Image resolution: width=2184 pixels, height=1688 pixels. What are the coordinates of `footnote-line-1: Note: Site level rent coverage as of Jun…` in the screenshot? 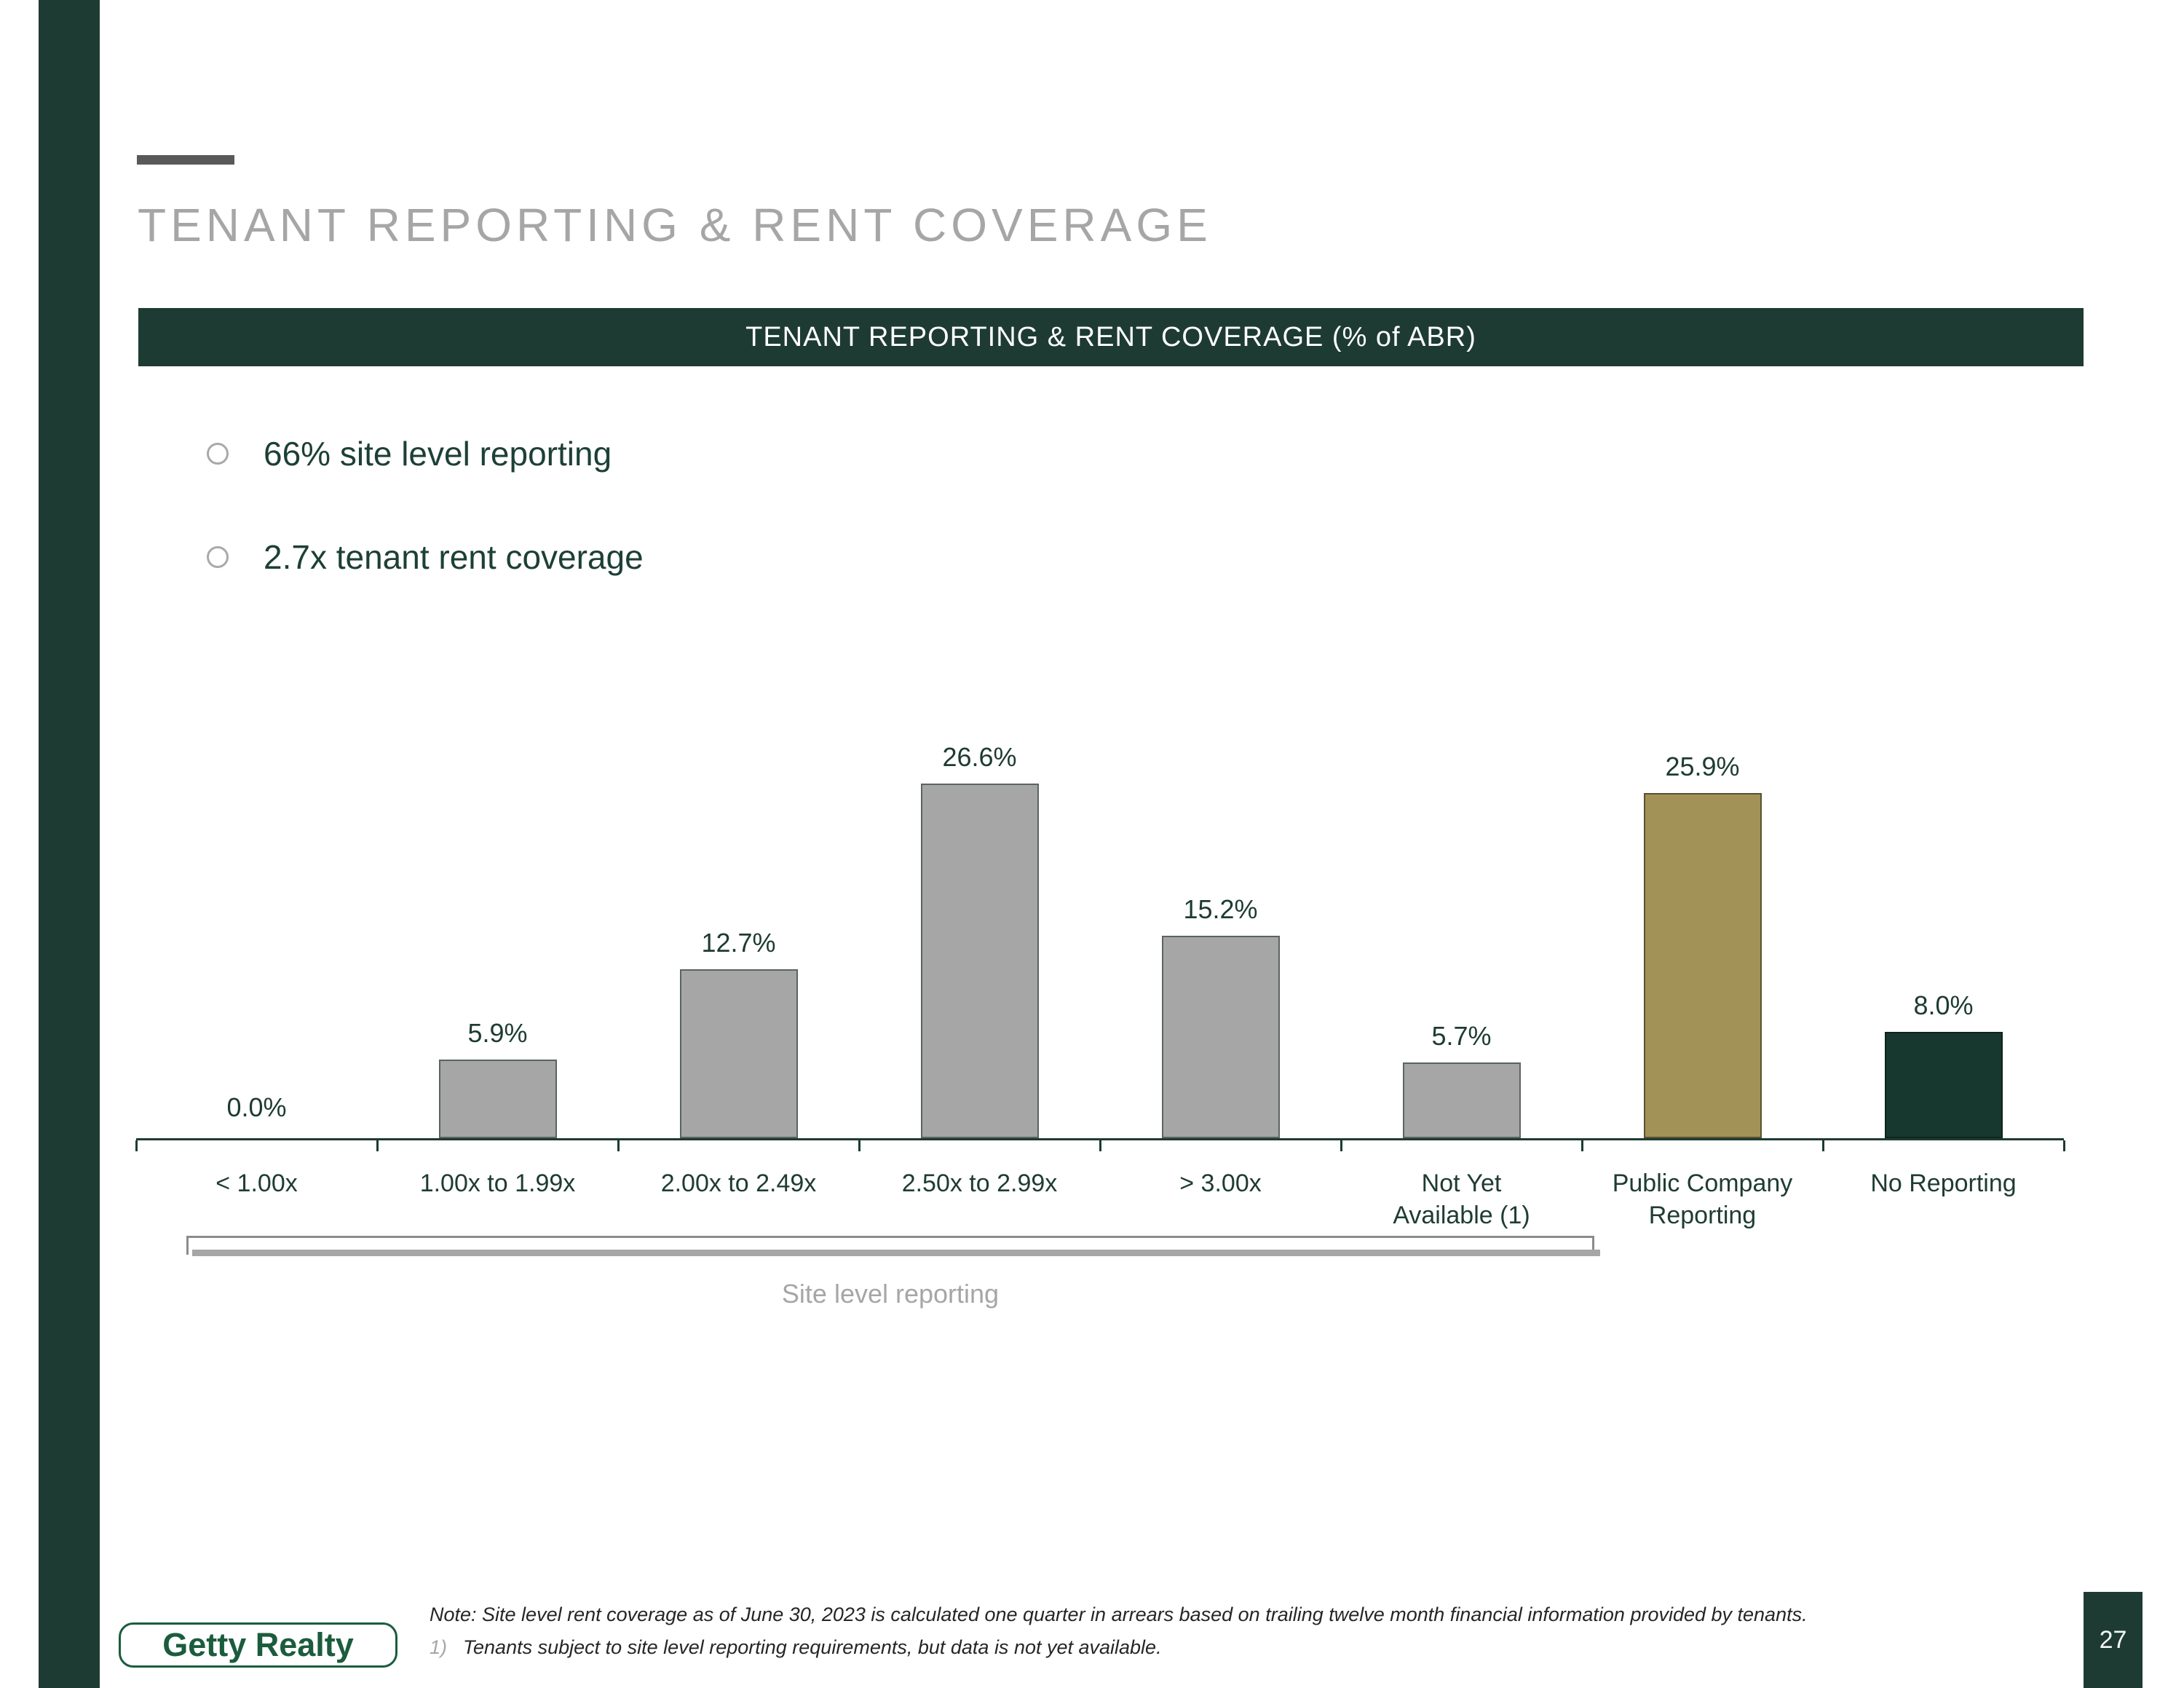 It's located at (1119, 1614).